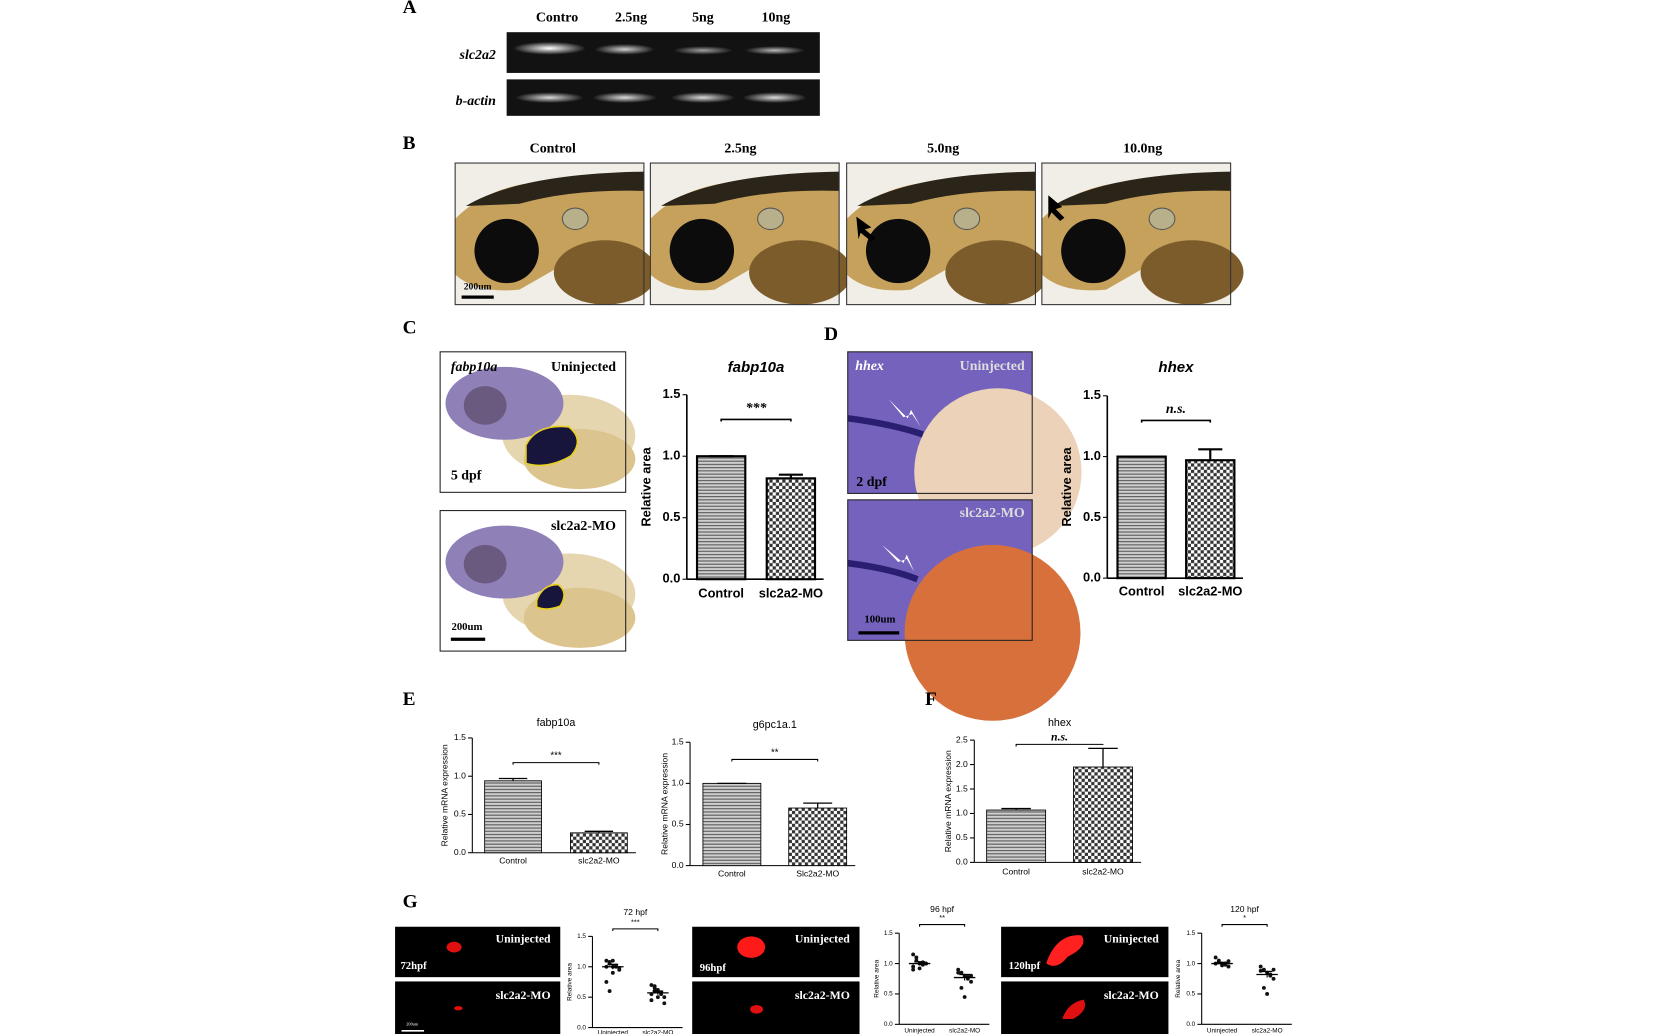  I want to click on gel, so click(663, 74).